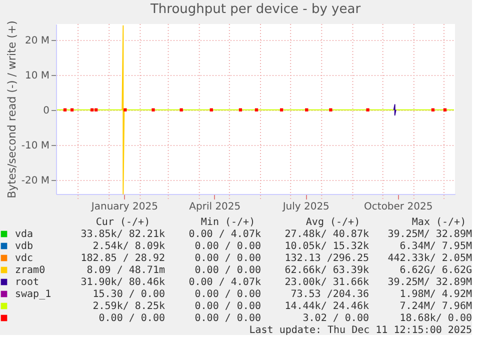  What do you see at coordinates (306, 207) in the screenshot?
I see `x-tick-label: July 2025` at bounding box center [306, 207].